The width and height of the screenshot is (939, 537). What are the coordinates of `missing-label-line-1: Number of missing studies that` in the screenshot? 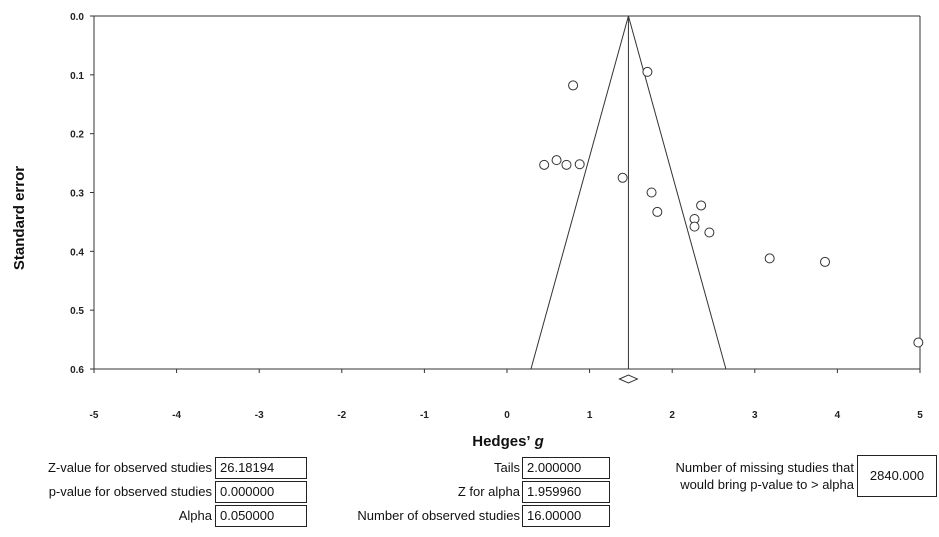 It's located at (764, 467).